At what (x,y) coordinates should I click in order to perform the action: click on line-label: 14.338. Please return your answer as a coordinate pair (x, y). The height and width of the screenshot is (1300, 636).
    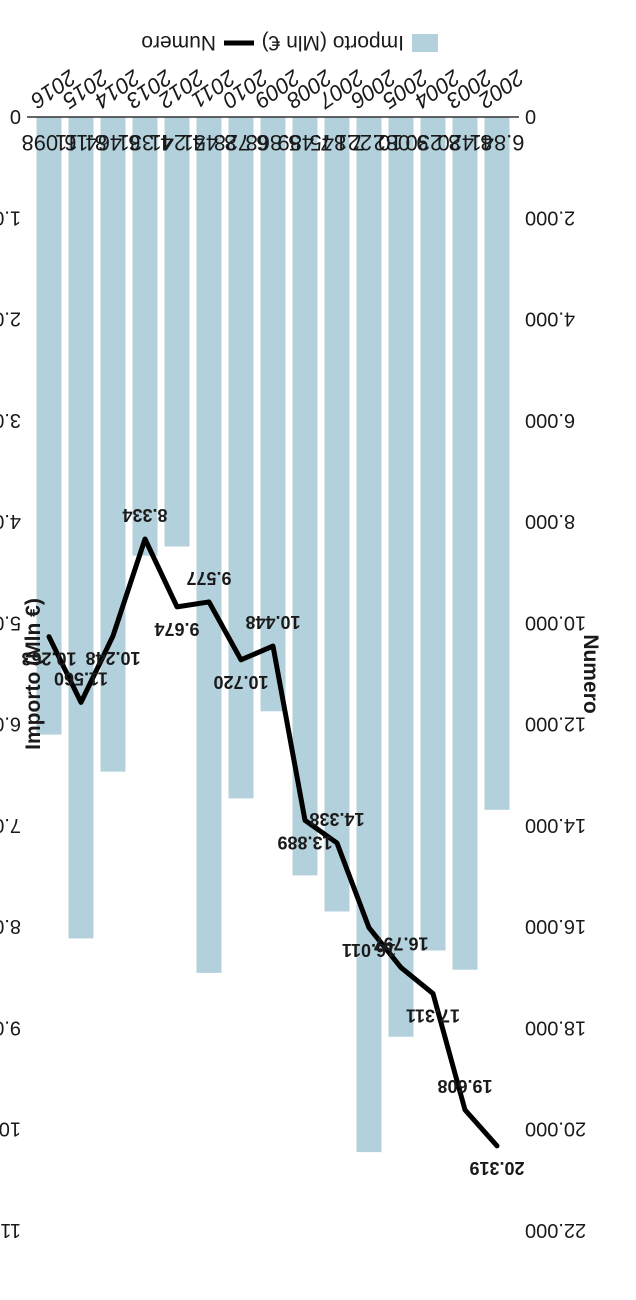
    Looking at the image, I should click on (336, 819).